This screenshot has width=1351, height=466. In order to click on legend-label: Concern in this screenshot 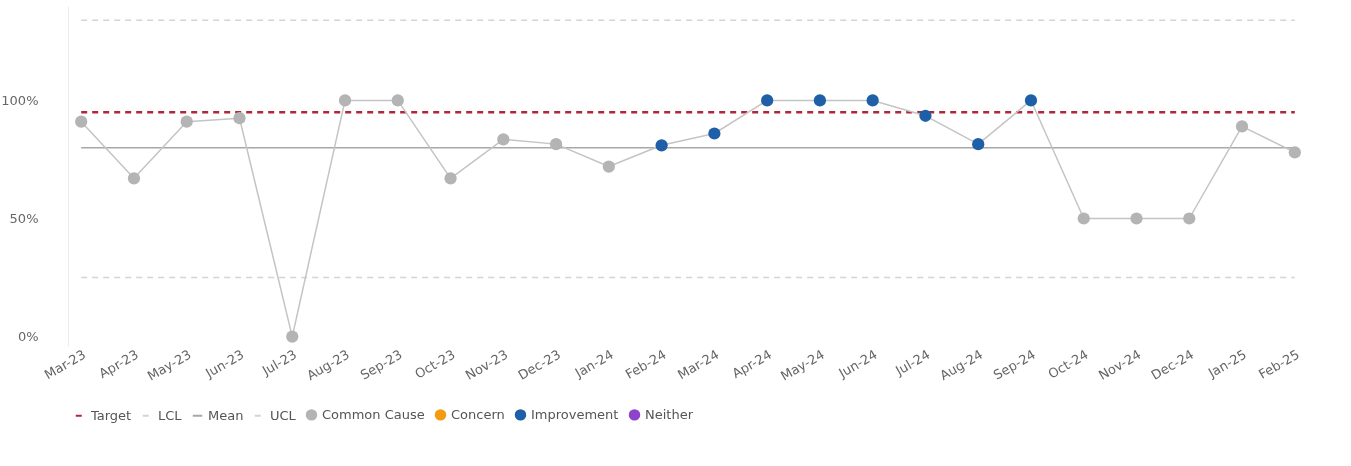, I will do `click(478, 414)`.